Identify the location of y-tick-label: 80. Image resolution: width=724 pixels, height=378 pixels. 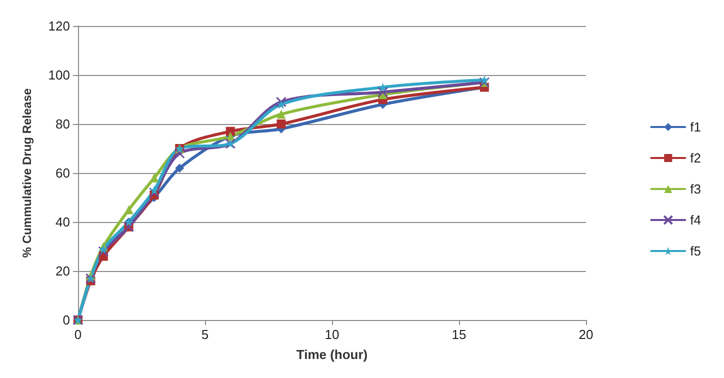
(63, 124).